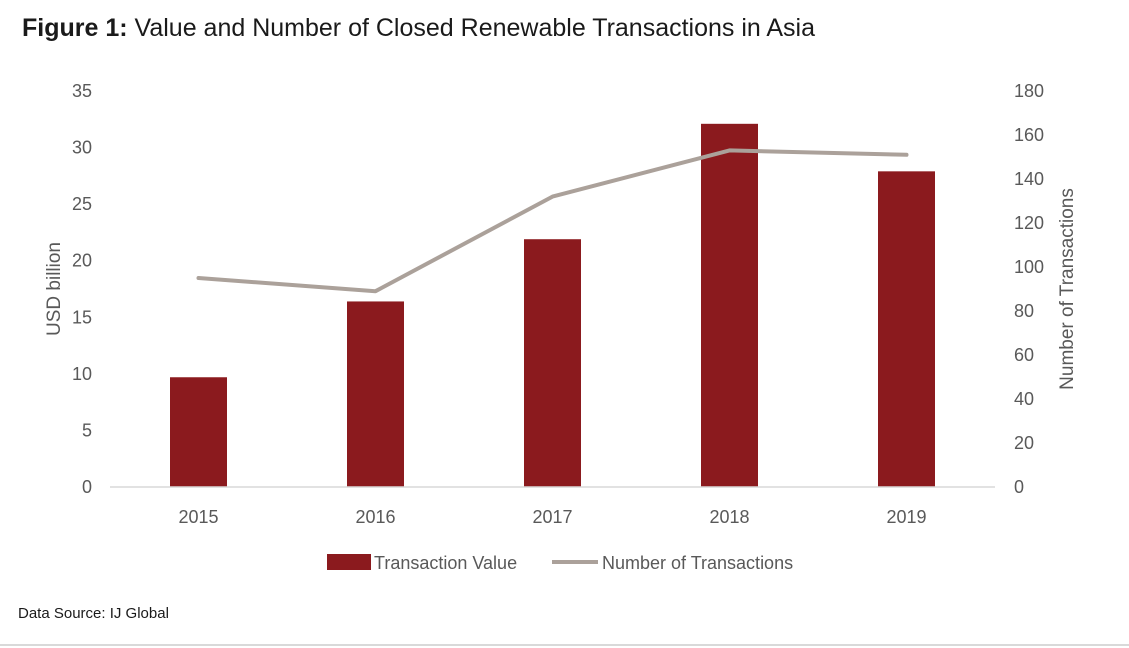  I want to click on x-tick-label: 2016, so click(375, 517).